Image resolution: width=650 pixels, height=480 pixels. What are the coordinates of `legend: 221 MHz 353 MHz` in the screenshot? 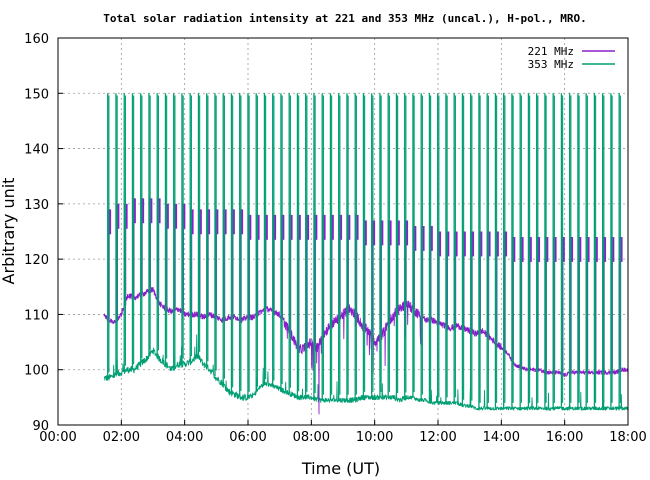 It's located at (571, 58).